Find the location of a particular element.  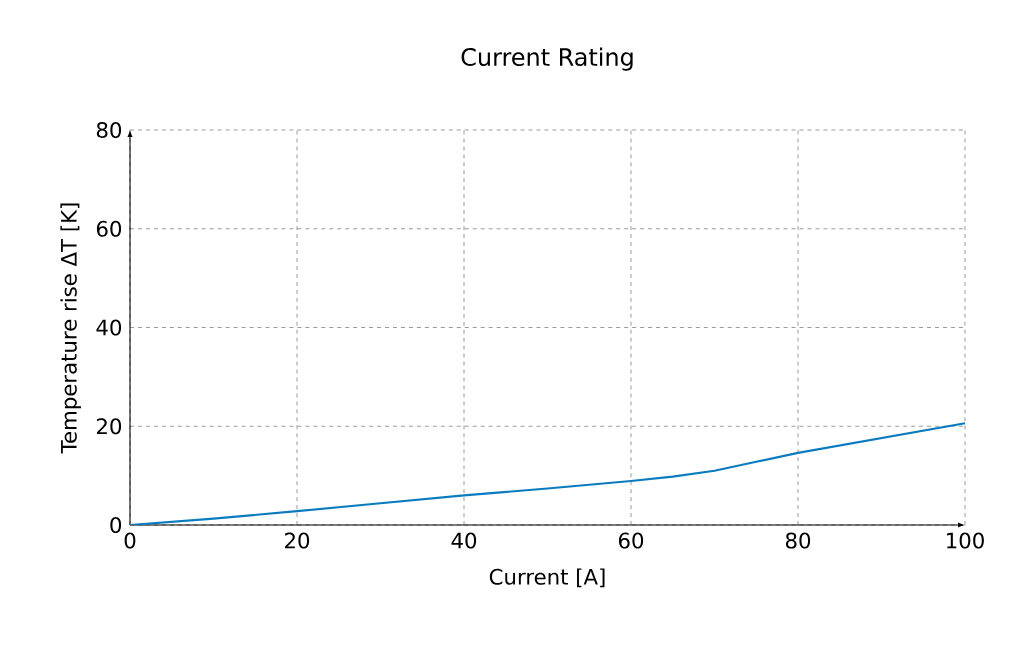

x-axis-title: Current [A] is located at coordinates (547, 578).